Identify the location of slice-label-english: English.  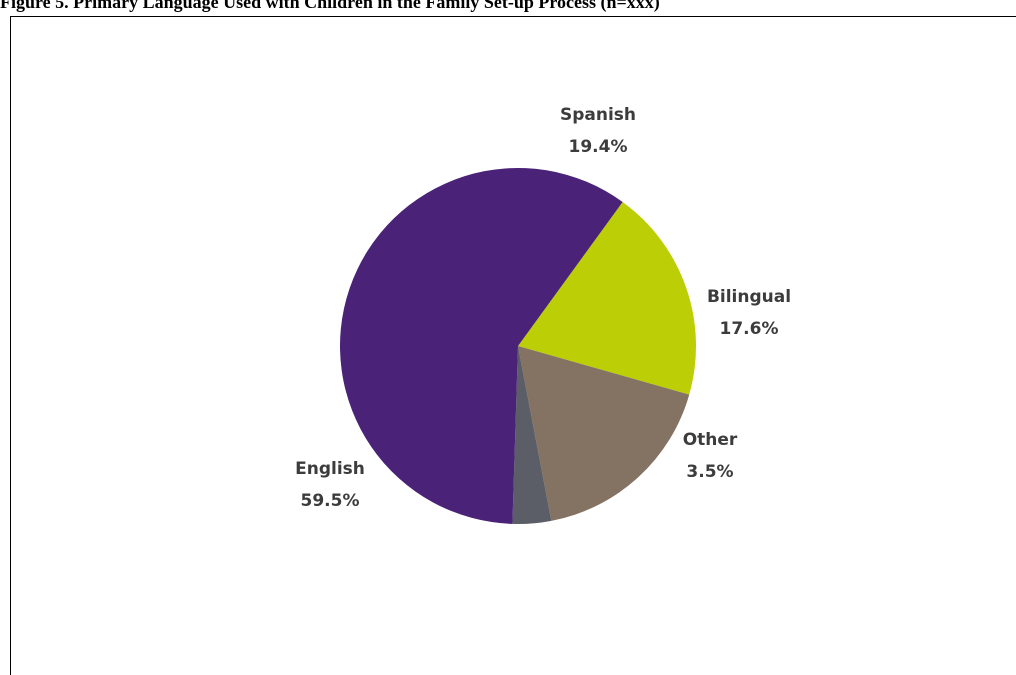
(330, 469).